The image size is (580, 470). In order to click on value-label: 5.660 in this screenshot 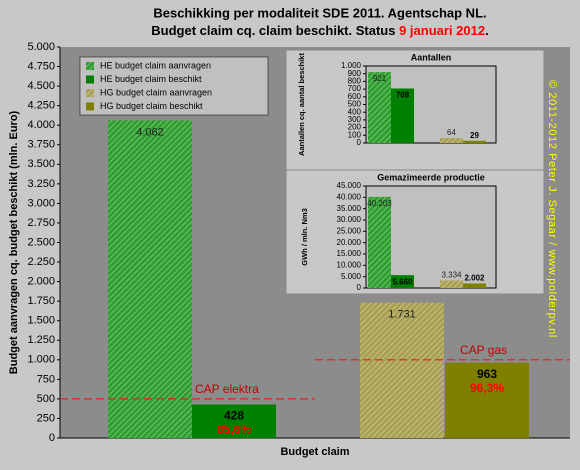, I will do `click(402, 281)`.